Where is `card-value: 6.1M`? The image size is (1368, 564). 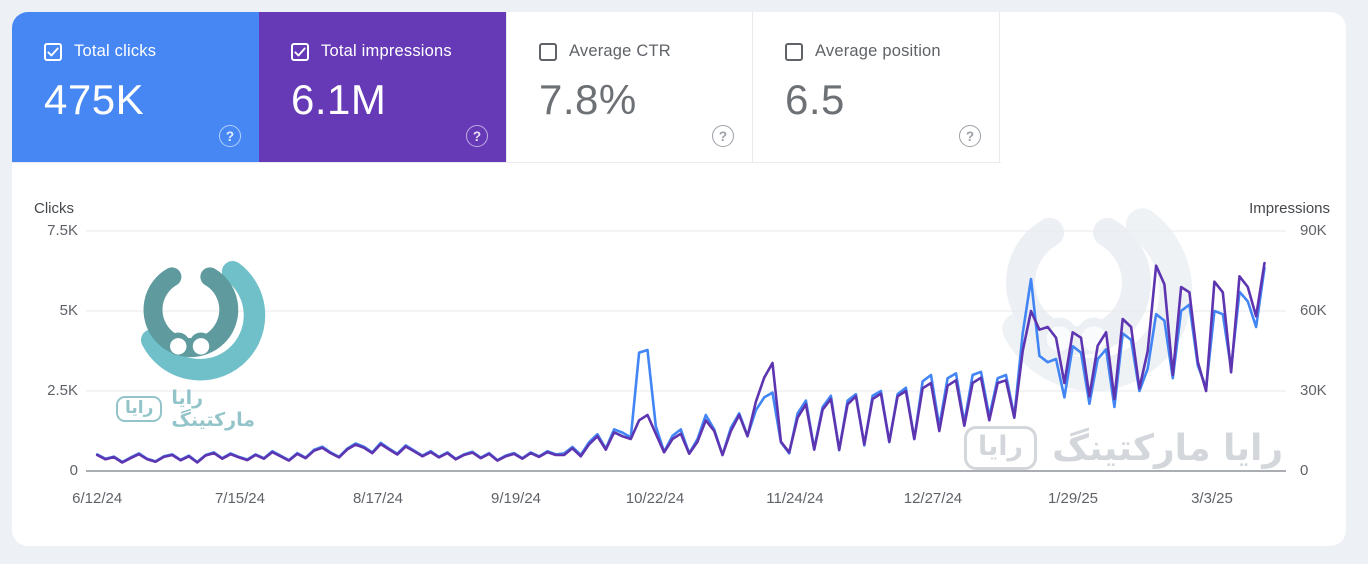
card-value: 6.1M is located at coordinates (339, 99).